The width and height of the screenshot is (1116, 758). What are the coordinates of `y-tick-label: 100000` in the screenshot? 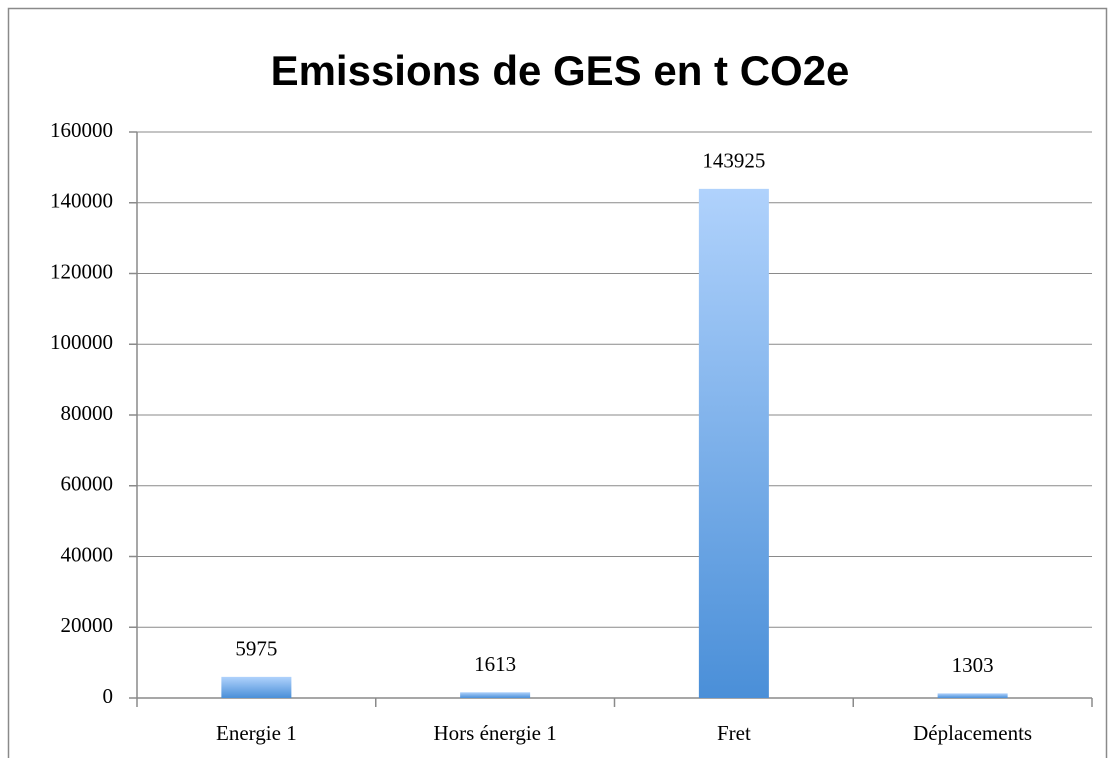 It's located at (81, 342).